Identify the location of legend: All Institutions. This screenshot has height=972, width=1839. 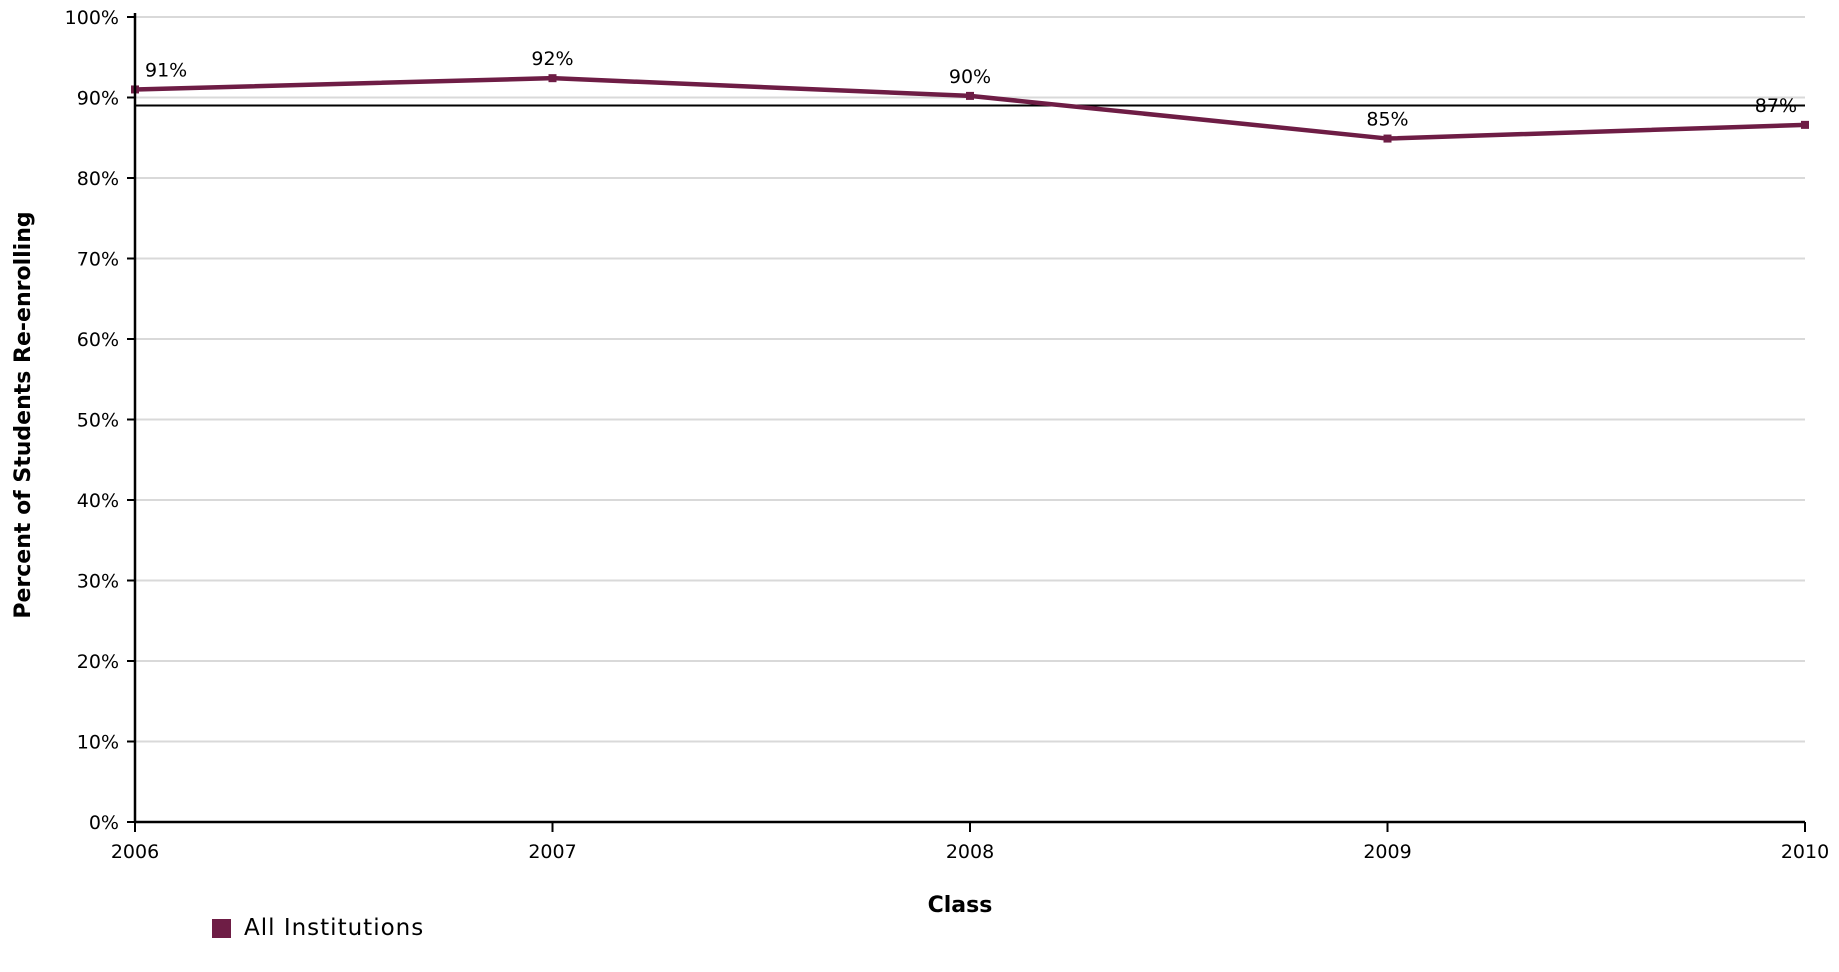
(318, 928).